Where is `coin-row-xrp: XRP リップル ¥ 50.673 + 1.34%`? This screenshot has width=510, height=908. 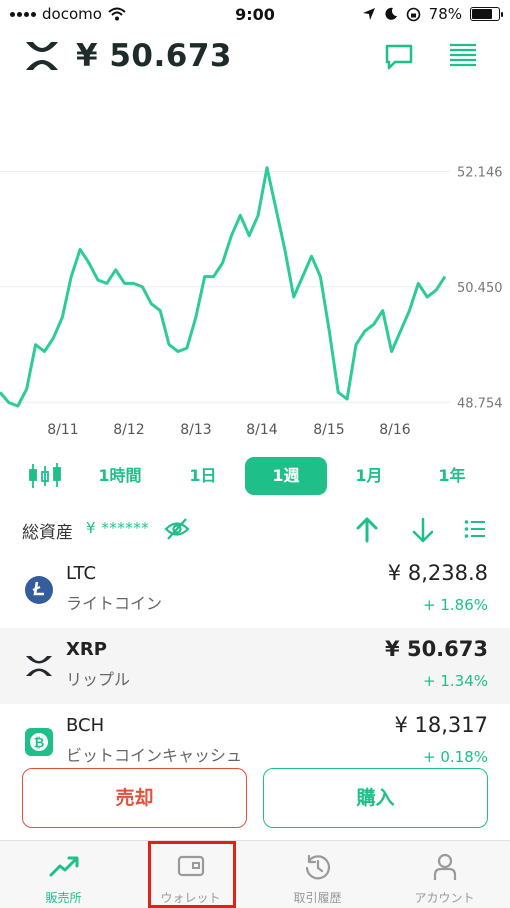
coin-row-xrp: XRP リップル ¥ 50.673 + 1.34% is located at coordinates (255, 666).